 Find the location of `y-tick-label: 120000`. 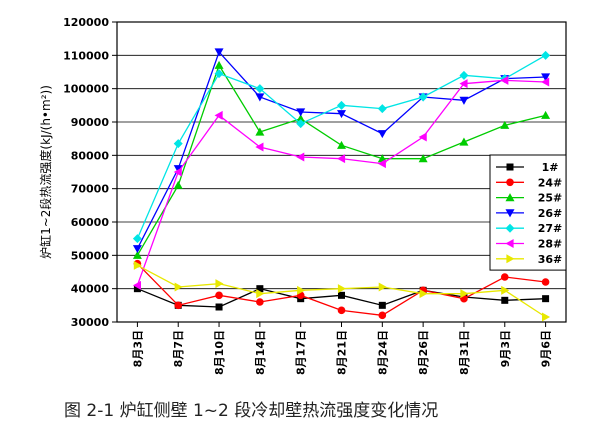

y-tick-label: 120000 is located at coordinates (86, 22).